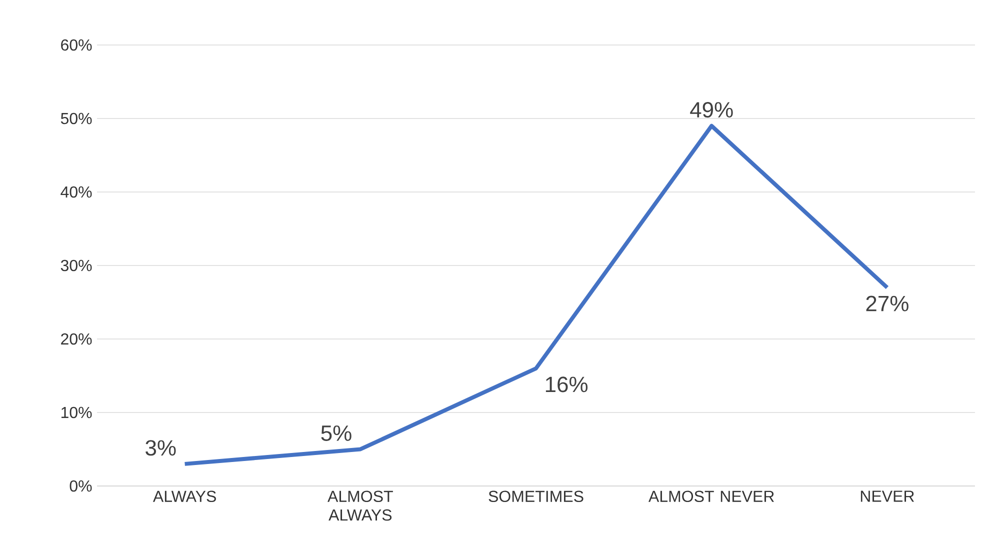  What do you see at coordinates (360, 505) in the screenshot?
I see `x-tick-label: ALMOST ALWAYS` at bounding box center [360, 505].